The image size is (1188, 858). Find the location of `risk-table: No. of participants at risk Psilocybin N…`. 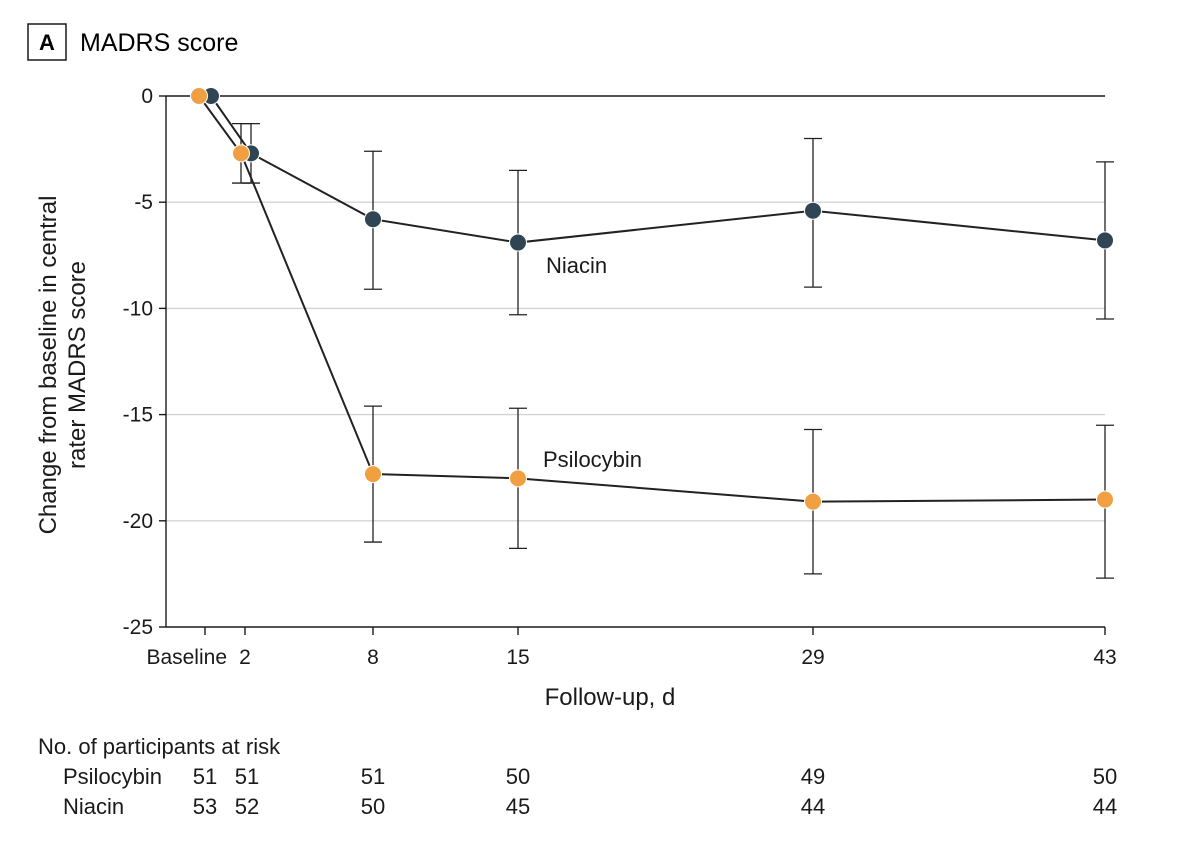

risk-table: No. of participants at risk Psilocybin N… is located at coordinates (577, 776).